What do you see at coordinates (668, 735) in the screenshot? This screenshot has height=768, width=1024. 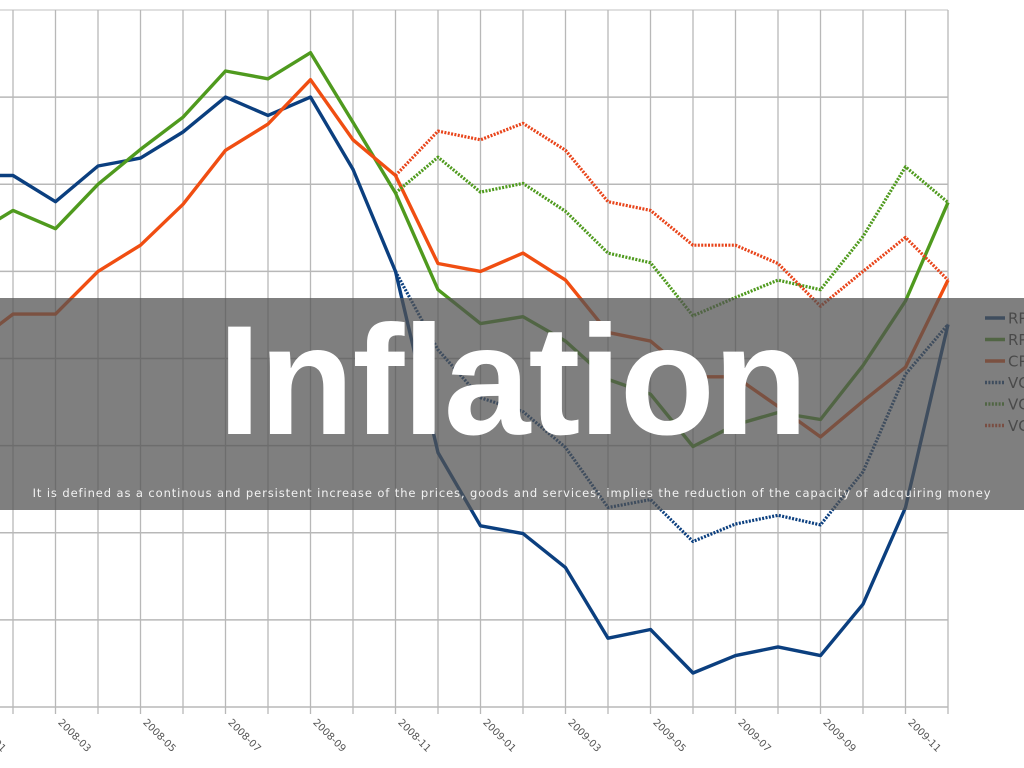 I see `x-tick-label: 2009-05` at bounding box center [668, 735].